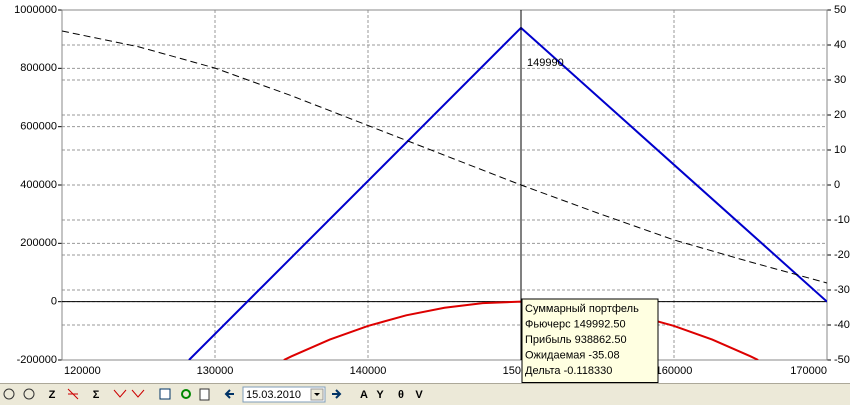 The image size is (850, 405). What do you see at coordinates (273, 395) in the screenshot?
I see `date-value: 15.03.2010` at bounding box center [273, 395].